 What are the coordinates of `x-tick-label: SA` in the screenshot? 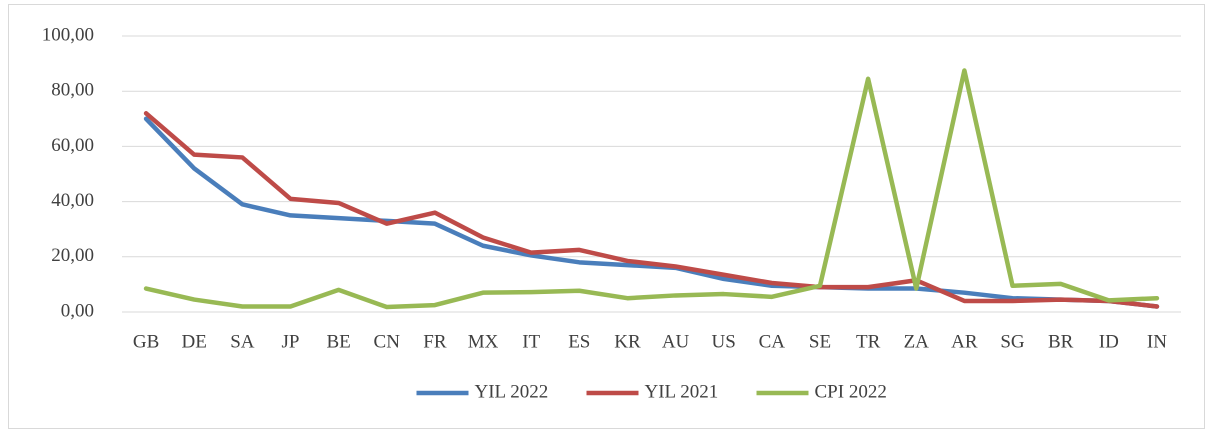 It's located at (242, 341).